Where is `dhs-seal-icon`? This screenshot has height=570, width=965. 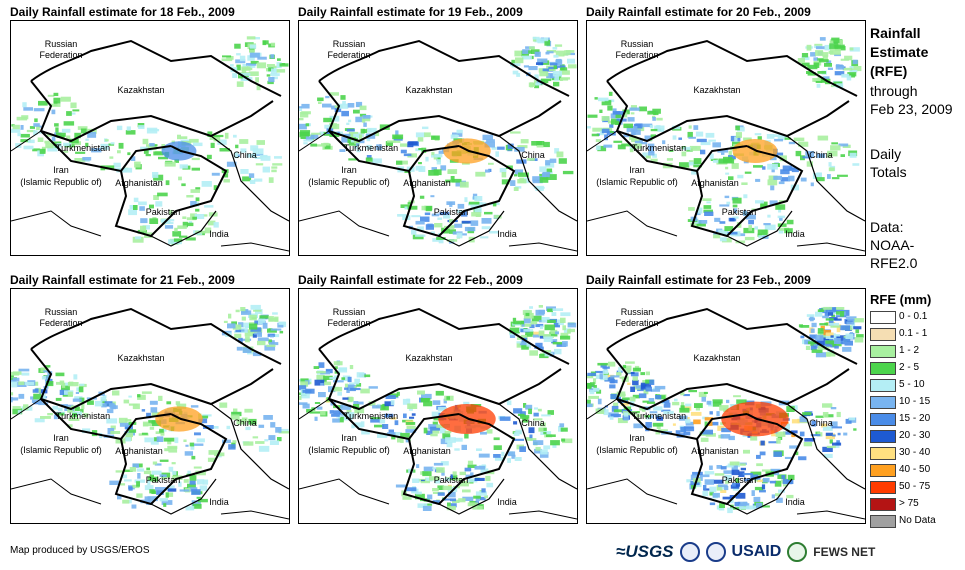 dhs-seal-icon is located at coordinates (715, 552).